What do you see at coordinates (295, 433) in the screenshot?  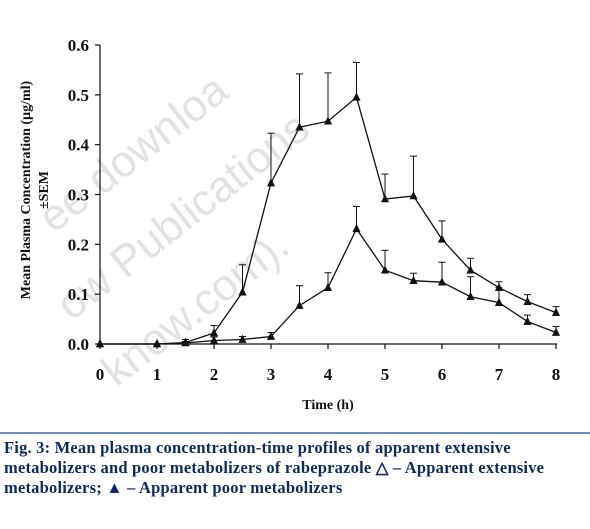 I see `caption-divider` at bounding box center [295, 433].